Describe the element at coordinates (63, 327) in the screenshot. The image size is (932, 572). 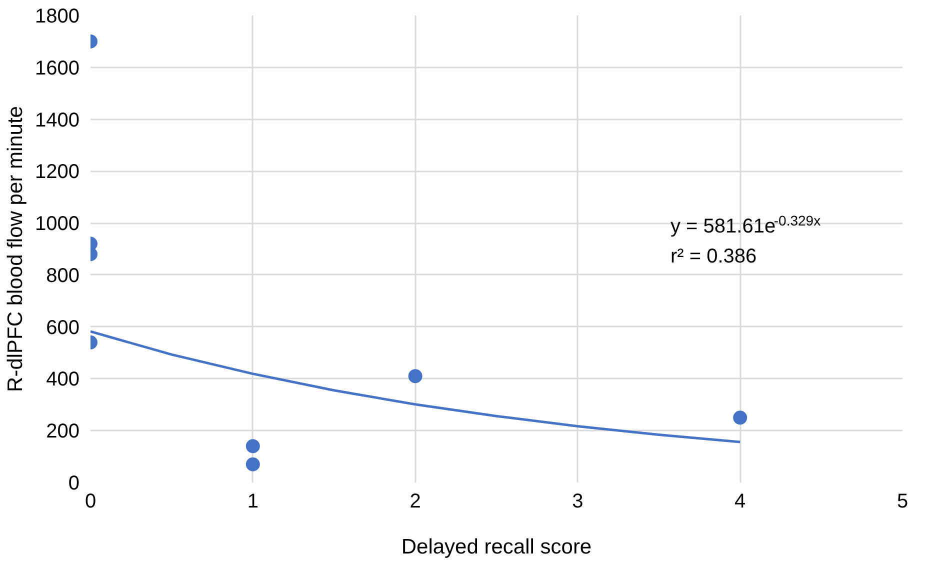
I see `y-tick-label: 600` at that location.